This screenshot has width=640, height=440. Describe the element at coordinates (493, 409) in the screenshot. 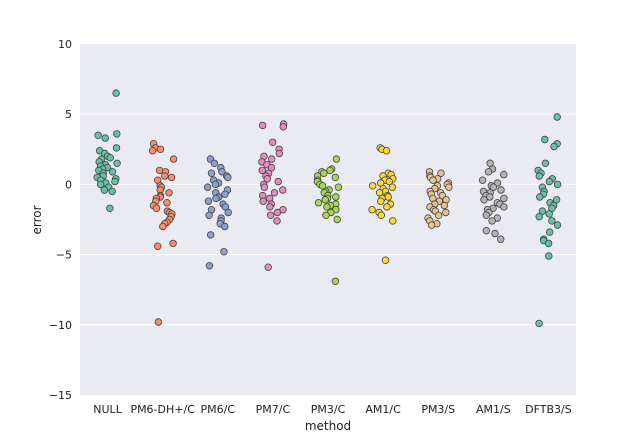

I see `x-tick-label: AM1/S` at that location.